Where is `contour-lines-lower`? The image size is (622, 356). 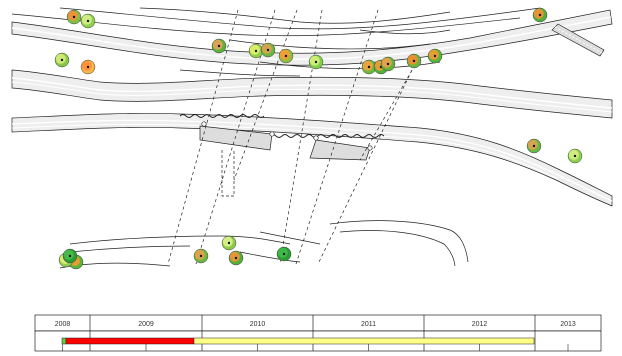
contour-lines-lower is located at coordinates (264, 244).